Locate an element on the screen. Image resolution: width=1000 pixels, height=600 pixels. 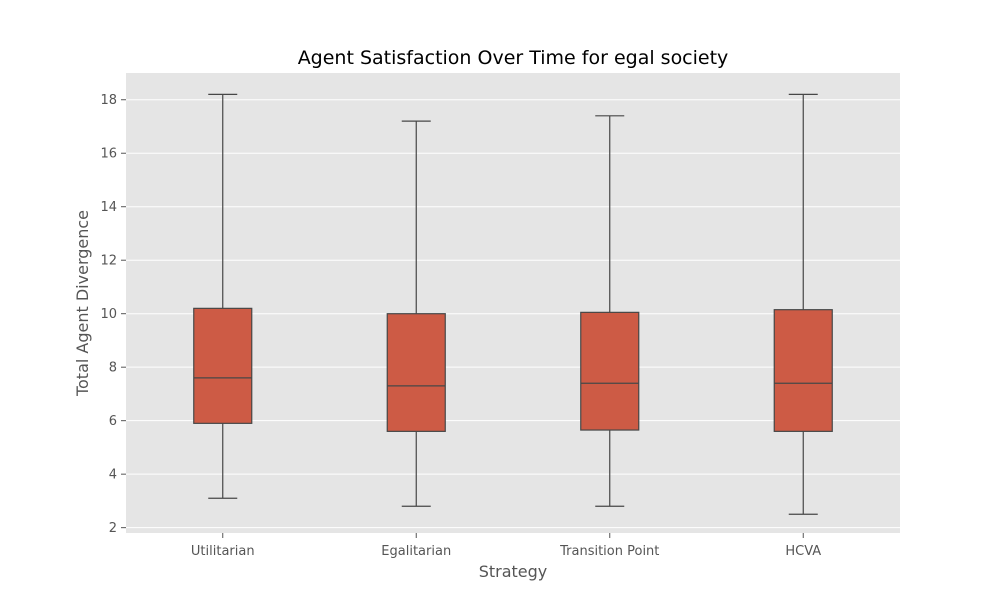
box-utilitarian is located at coordinates (223, 296).